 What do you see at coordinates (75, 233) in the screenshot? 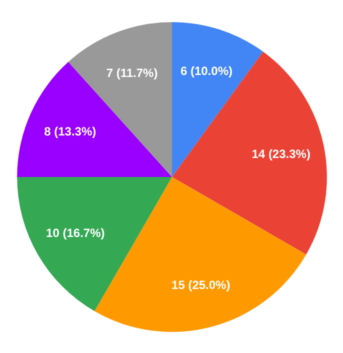
I see `data-label: 10 (16.7%)` at bounding box center [75, 233].